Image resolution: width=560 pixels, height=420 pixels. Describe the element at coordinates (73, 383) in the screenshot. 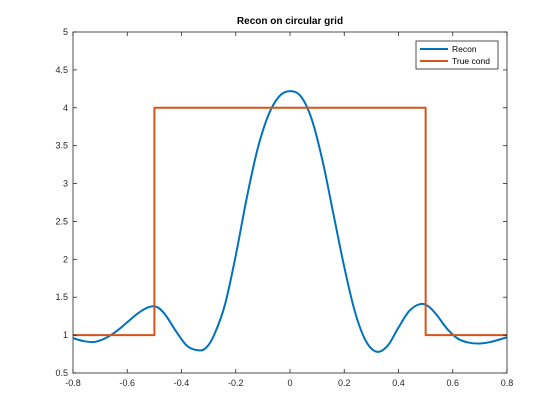

I see `x-tick-label: -0.8` at that location.